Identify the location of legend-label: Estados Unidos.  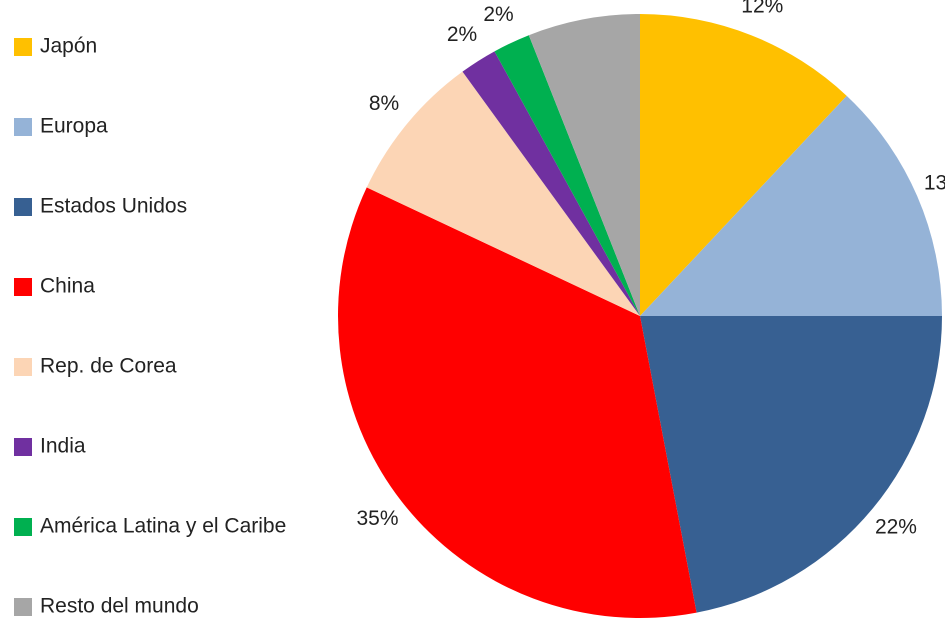
(113, 206).